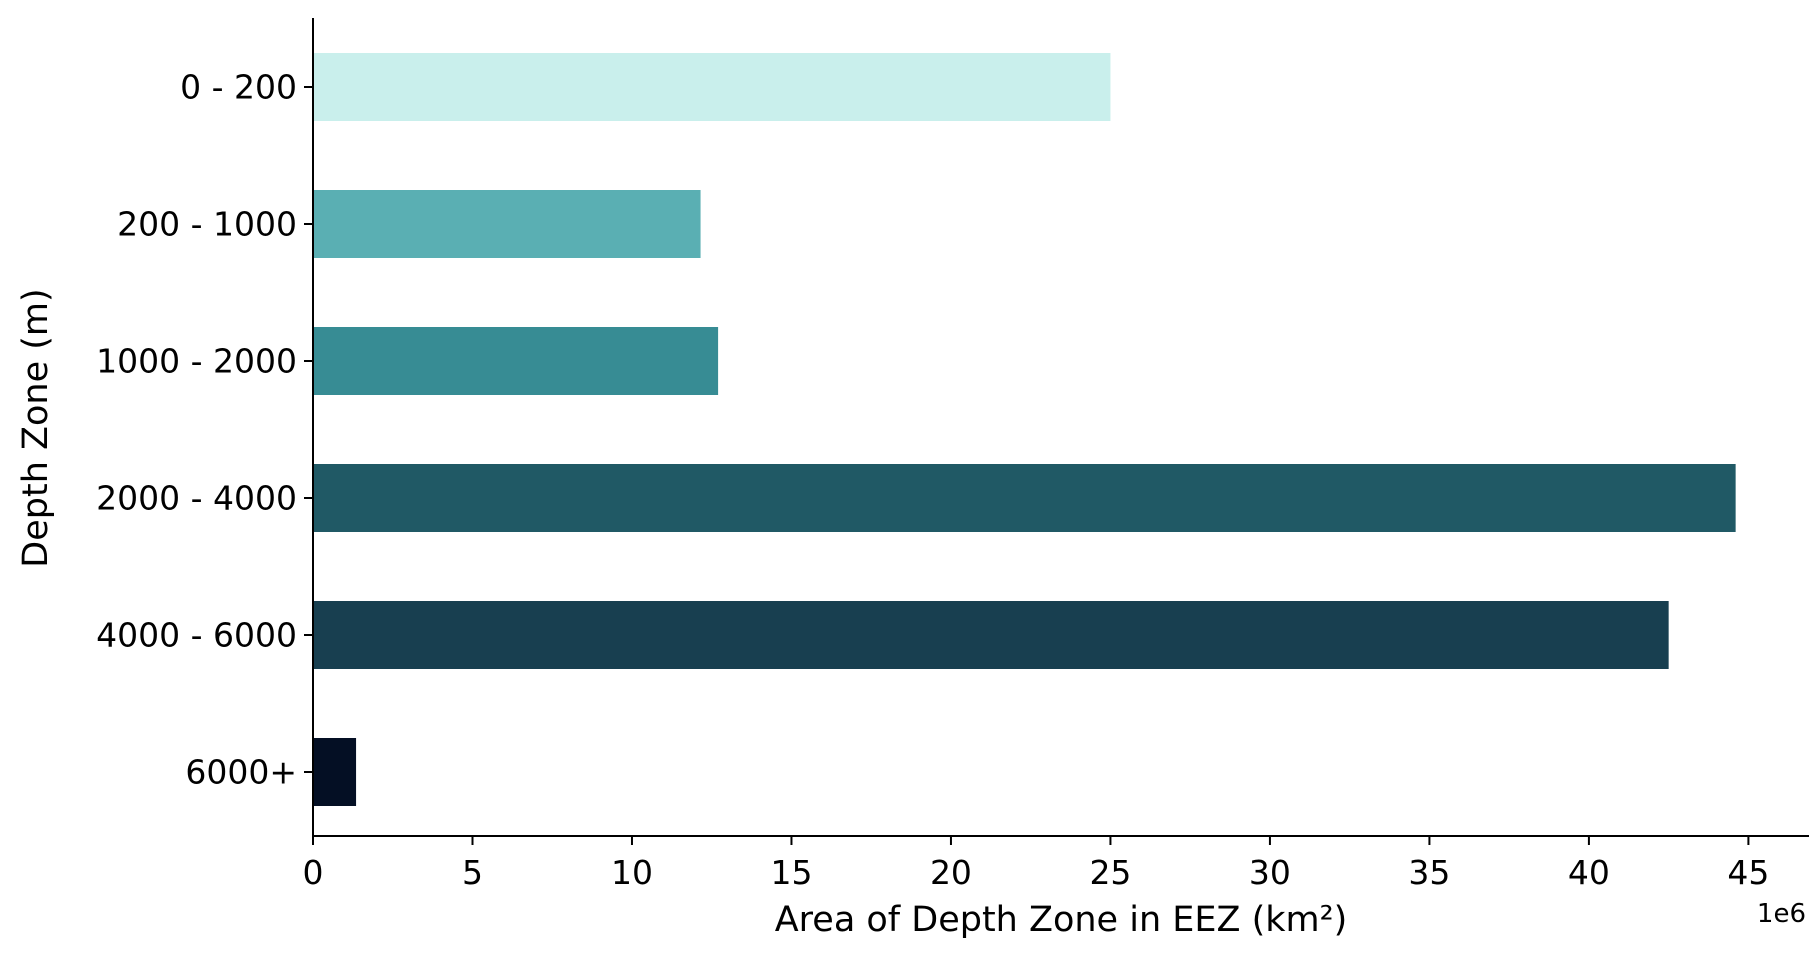 This screenshot has width=1819, height=955. I want to click on y-tick-label-1000-2000: 1000 - 2000, so click(196, 361).